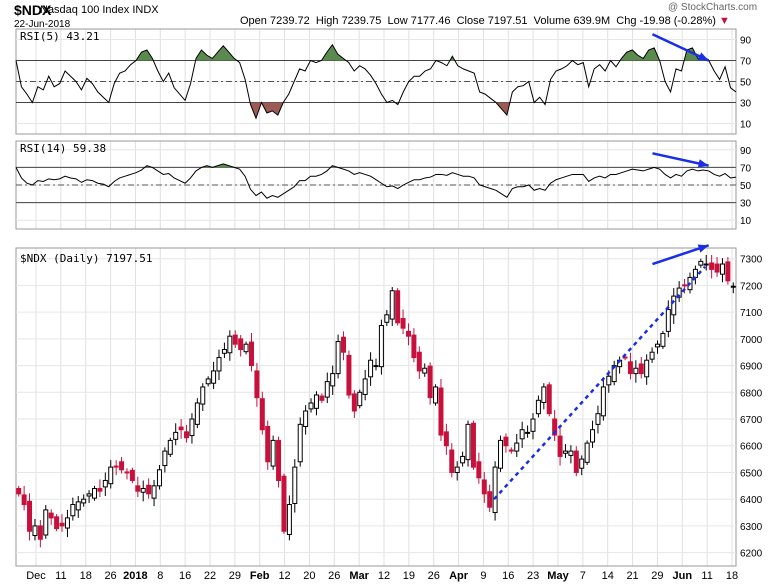 Image resolution: width=780 pixels, height=586 pixels. What do you see at coordinates (751, 447) in the screenshot?
I see `y-tick-label: 6600` at bounding box center [751, 447].